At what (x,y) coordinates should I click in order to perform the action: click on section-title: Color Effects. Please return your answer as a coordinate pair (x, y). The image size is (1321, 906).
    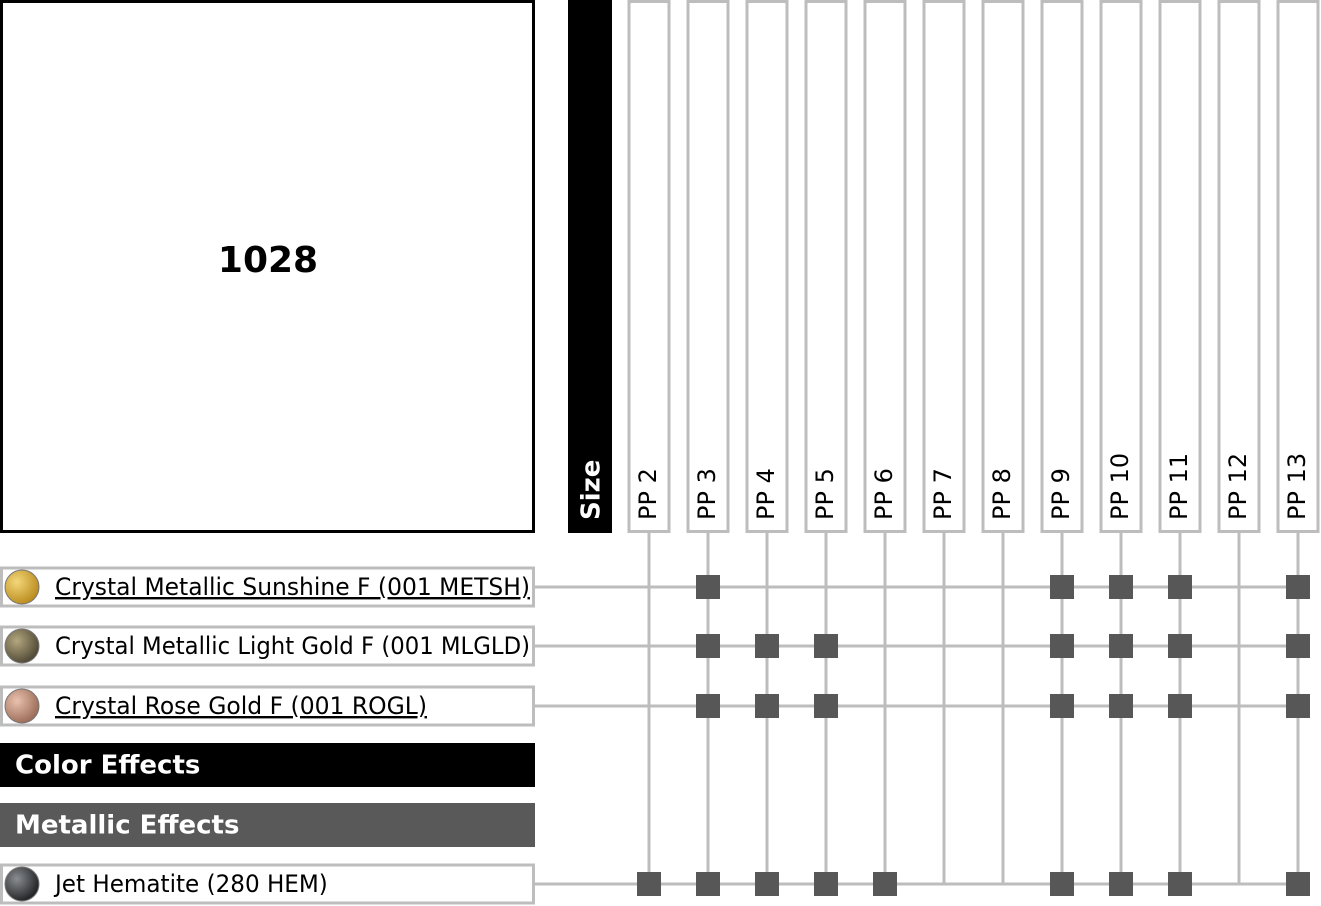
    Looking at the image, I should click on (107, 766).